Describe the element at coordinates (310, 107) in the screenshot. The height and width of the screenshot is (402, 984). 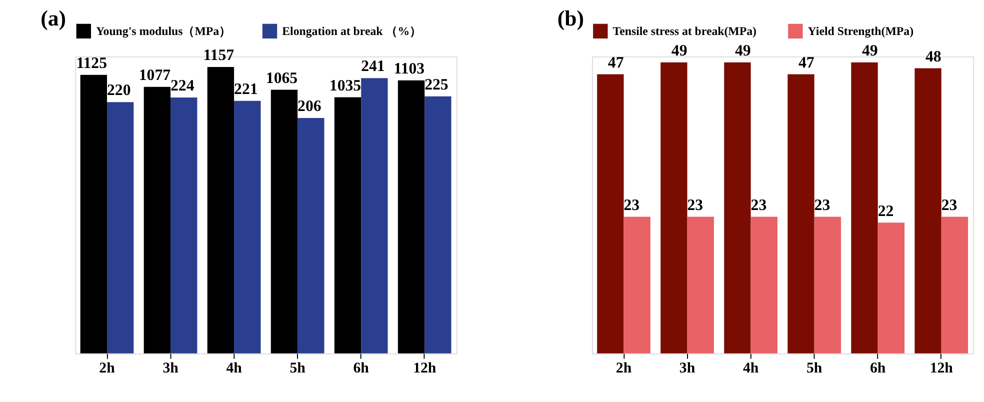
I see `data-label: 206` at that location.